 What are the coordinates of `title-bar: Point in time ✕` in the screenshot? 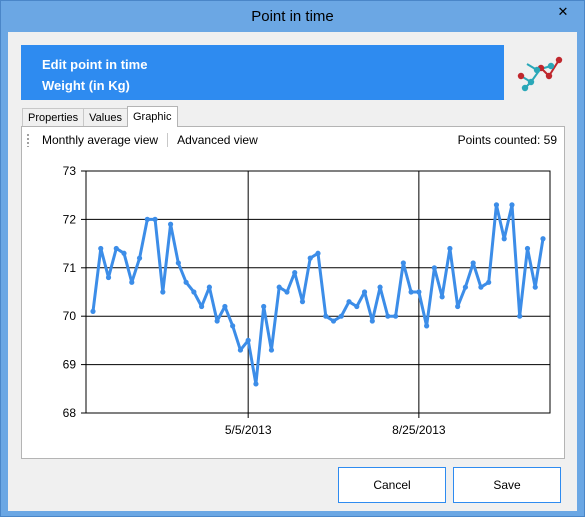 It's located at (292, 16).